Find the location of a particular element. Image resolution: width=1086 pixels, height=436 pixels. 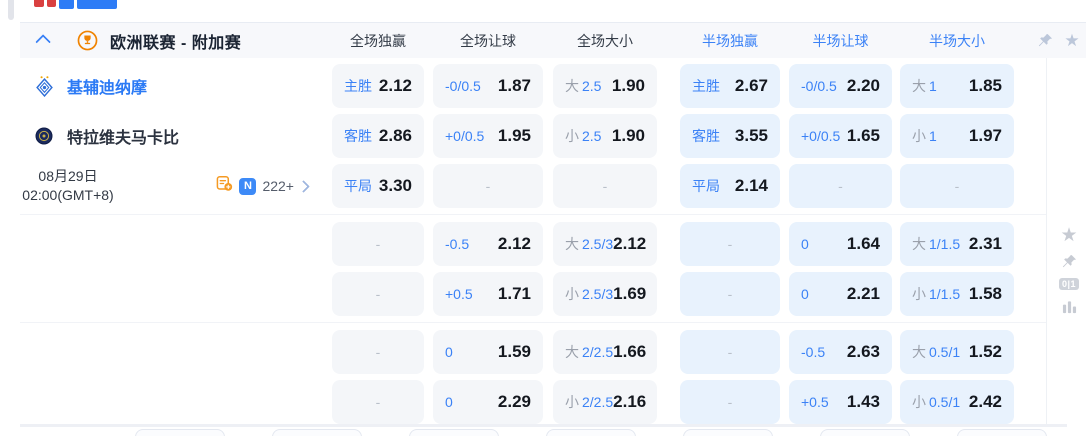

ou-line: 0.5/1 is located at coordinates (945, 352).